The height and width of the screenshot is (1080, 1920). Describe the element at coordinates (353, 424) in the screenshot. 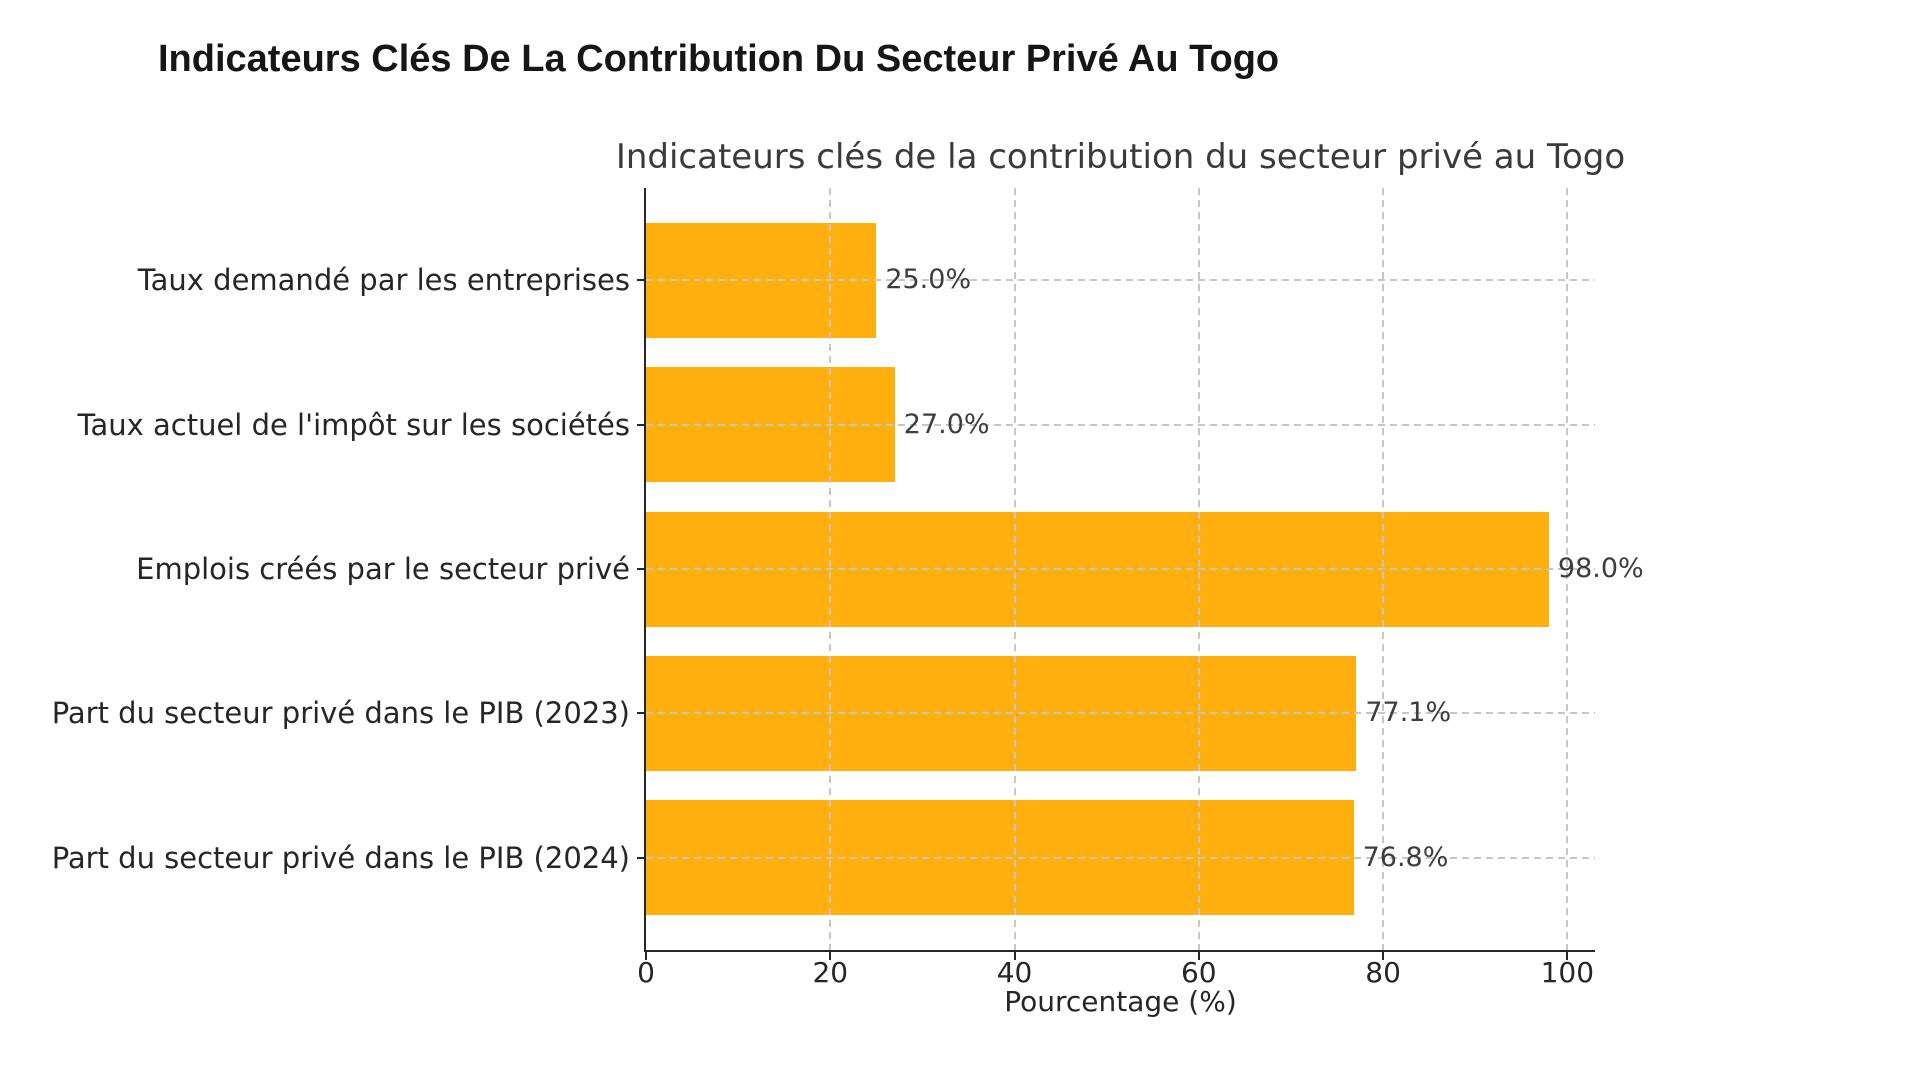

I see `category-label: Taux actuel de l'impôt sur les sociétés` at that location.